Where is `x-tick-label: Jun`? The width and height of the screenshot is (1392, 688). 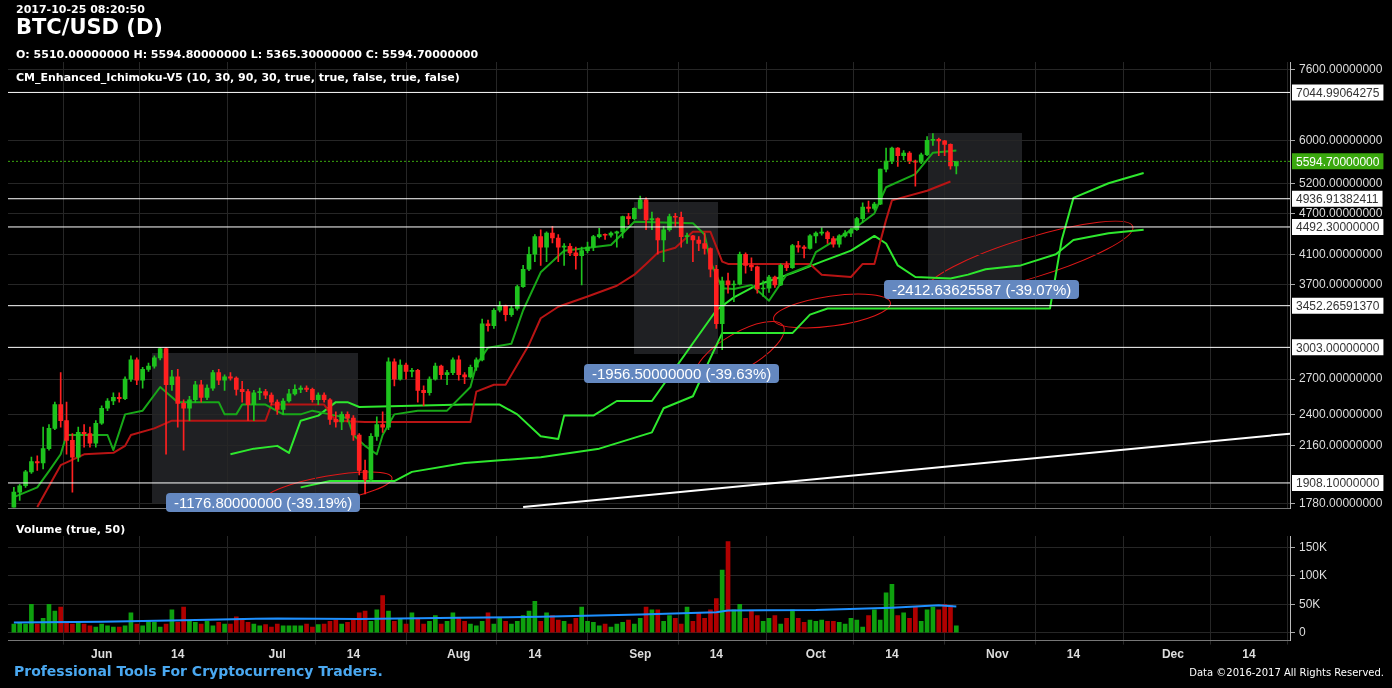 x-tick-label: Jun is located at coordinates (101, 654).